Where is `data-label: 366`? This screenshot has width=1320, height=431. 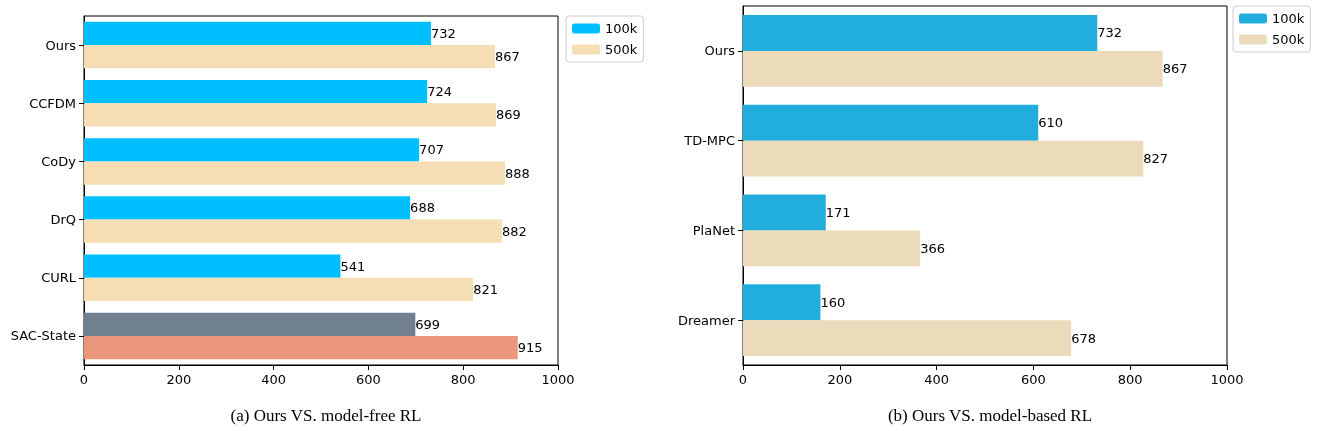
data-label: 366 is located at coordinates (932, 248).